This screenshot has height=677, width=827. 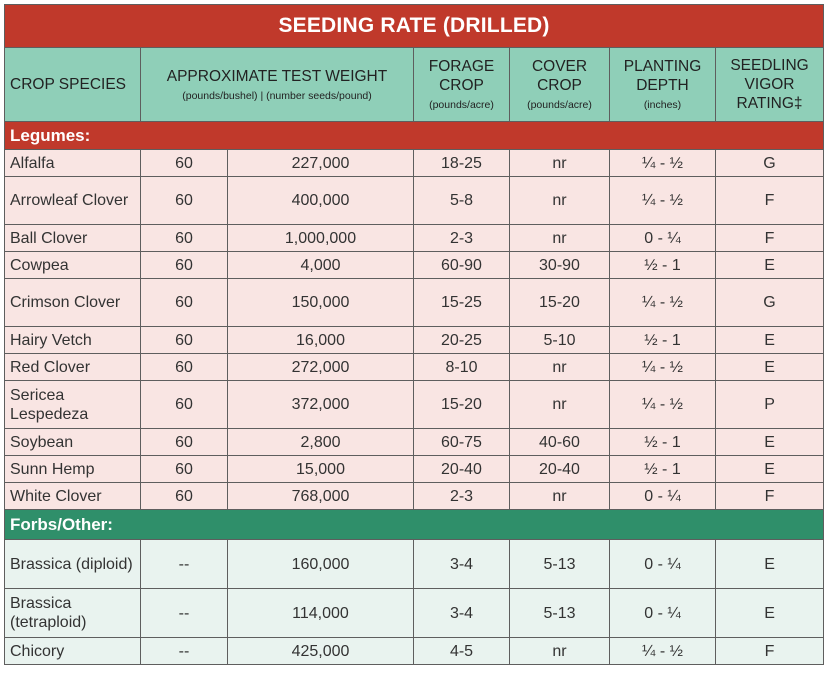 What do you see at coordinates (461, 404) in the screenshot?
I see `forage-rate: 15-20` at bounding box center [461, 404].